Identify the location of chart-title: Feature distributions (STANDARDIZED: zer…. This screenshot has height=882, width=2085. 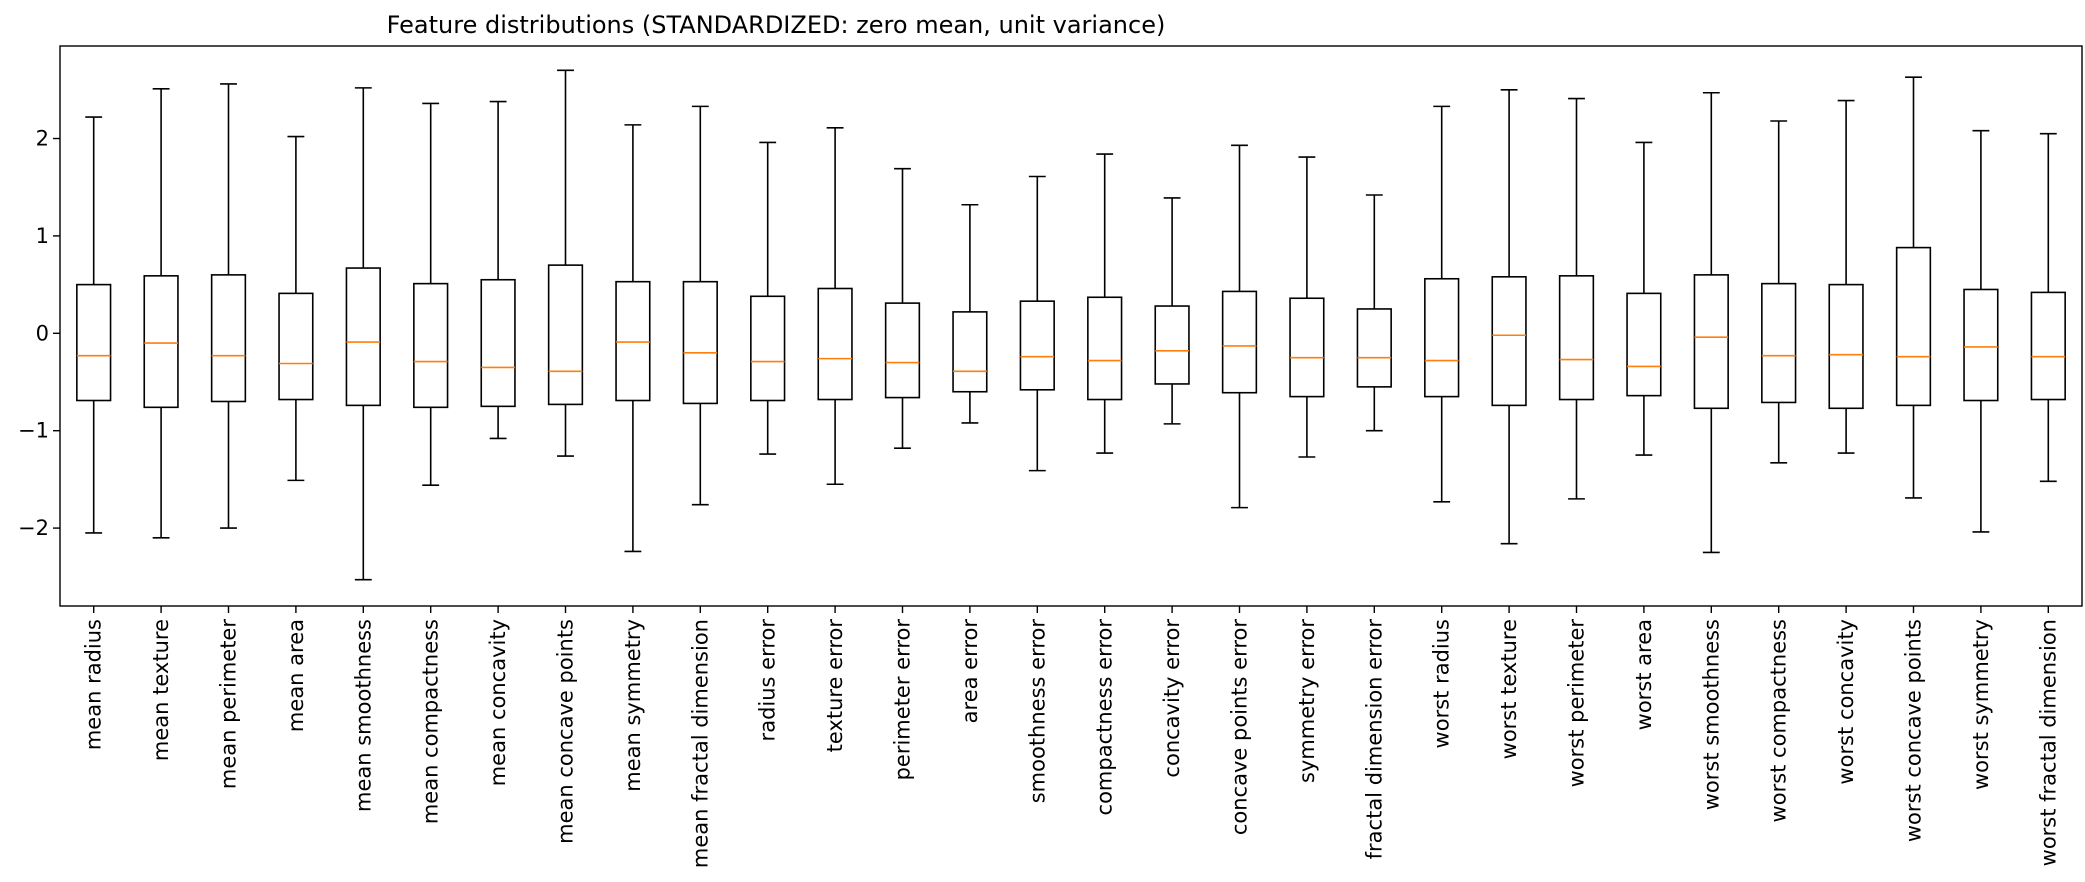
(776, 25).